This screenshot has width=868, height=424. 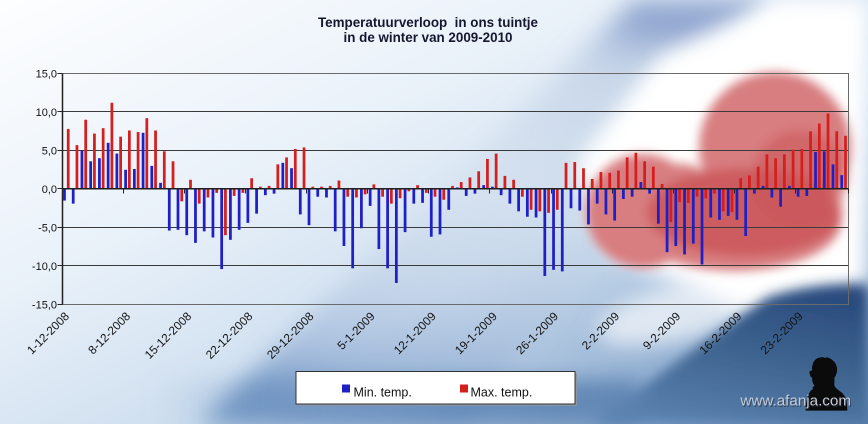 I want to click on svg-text: -15,0, so click(x=44, y=305).